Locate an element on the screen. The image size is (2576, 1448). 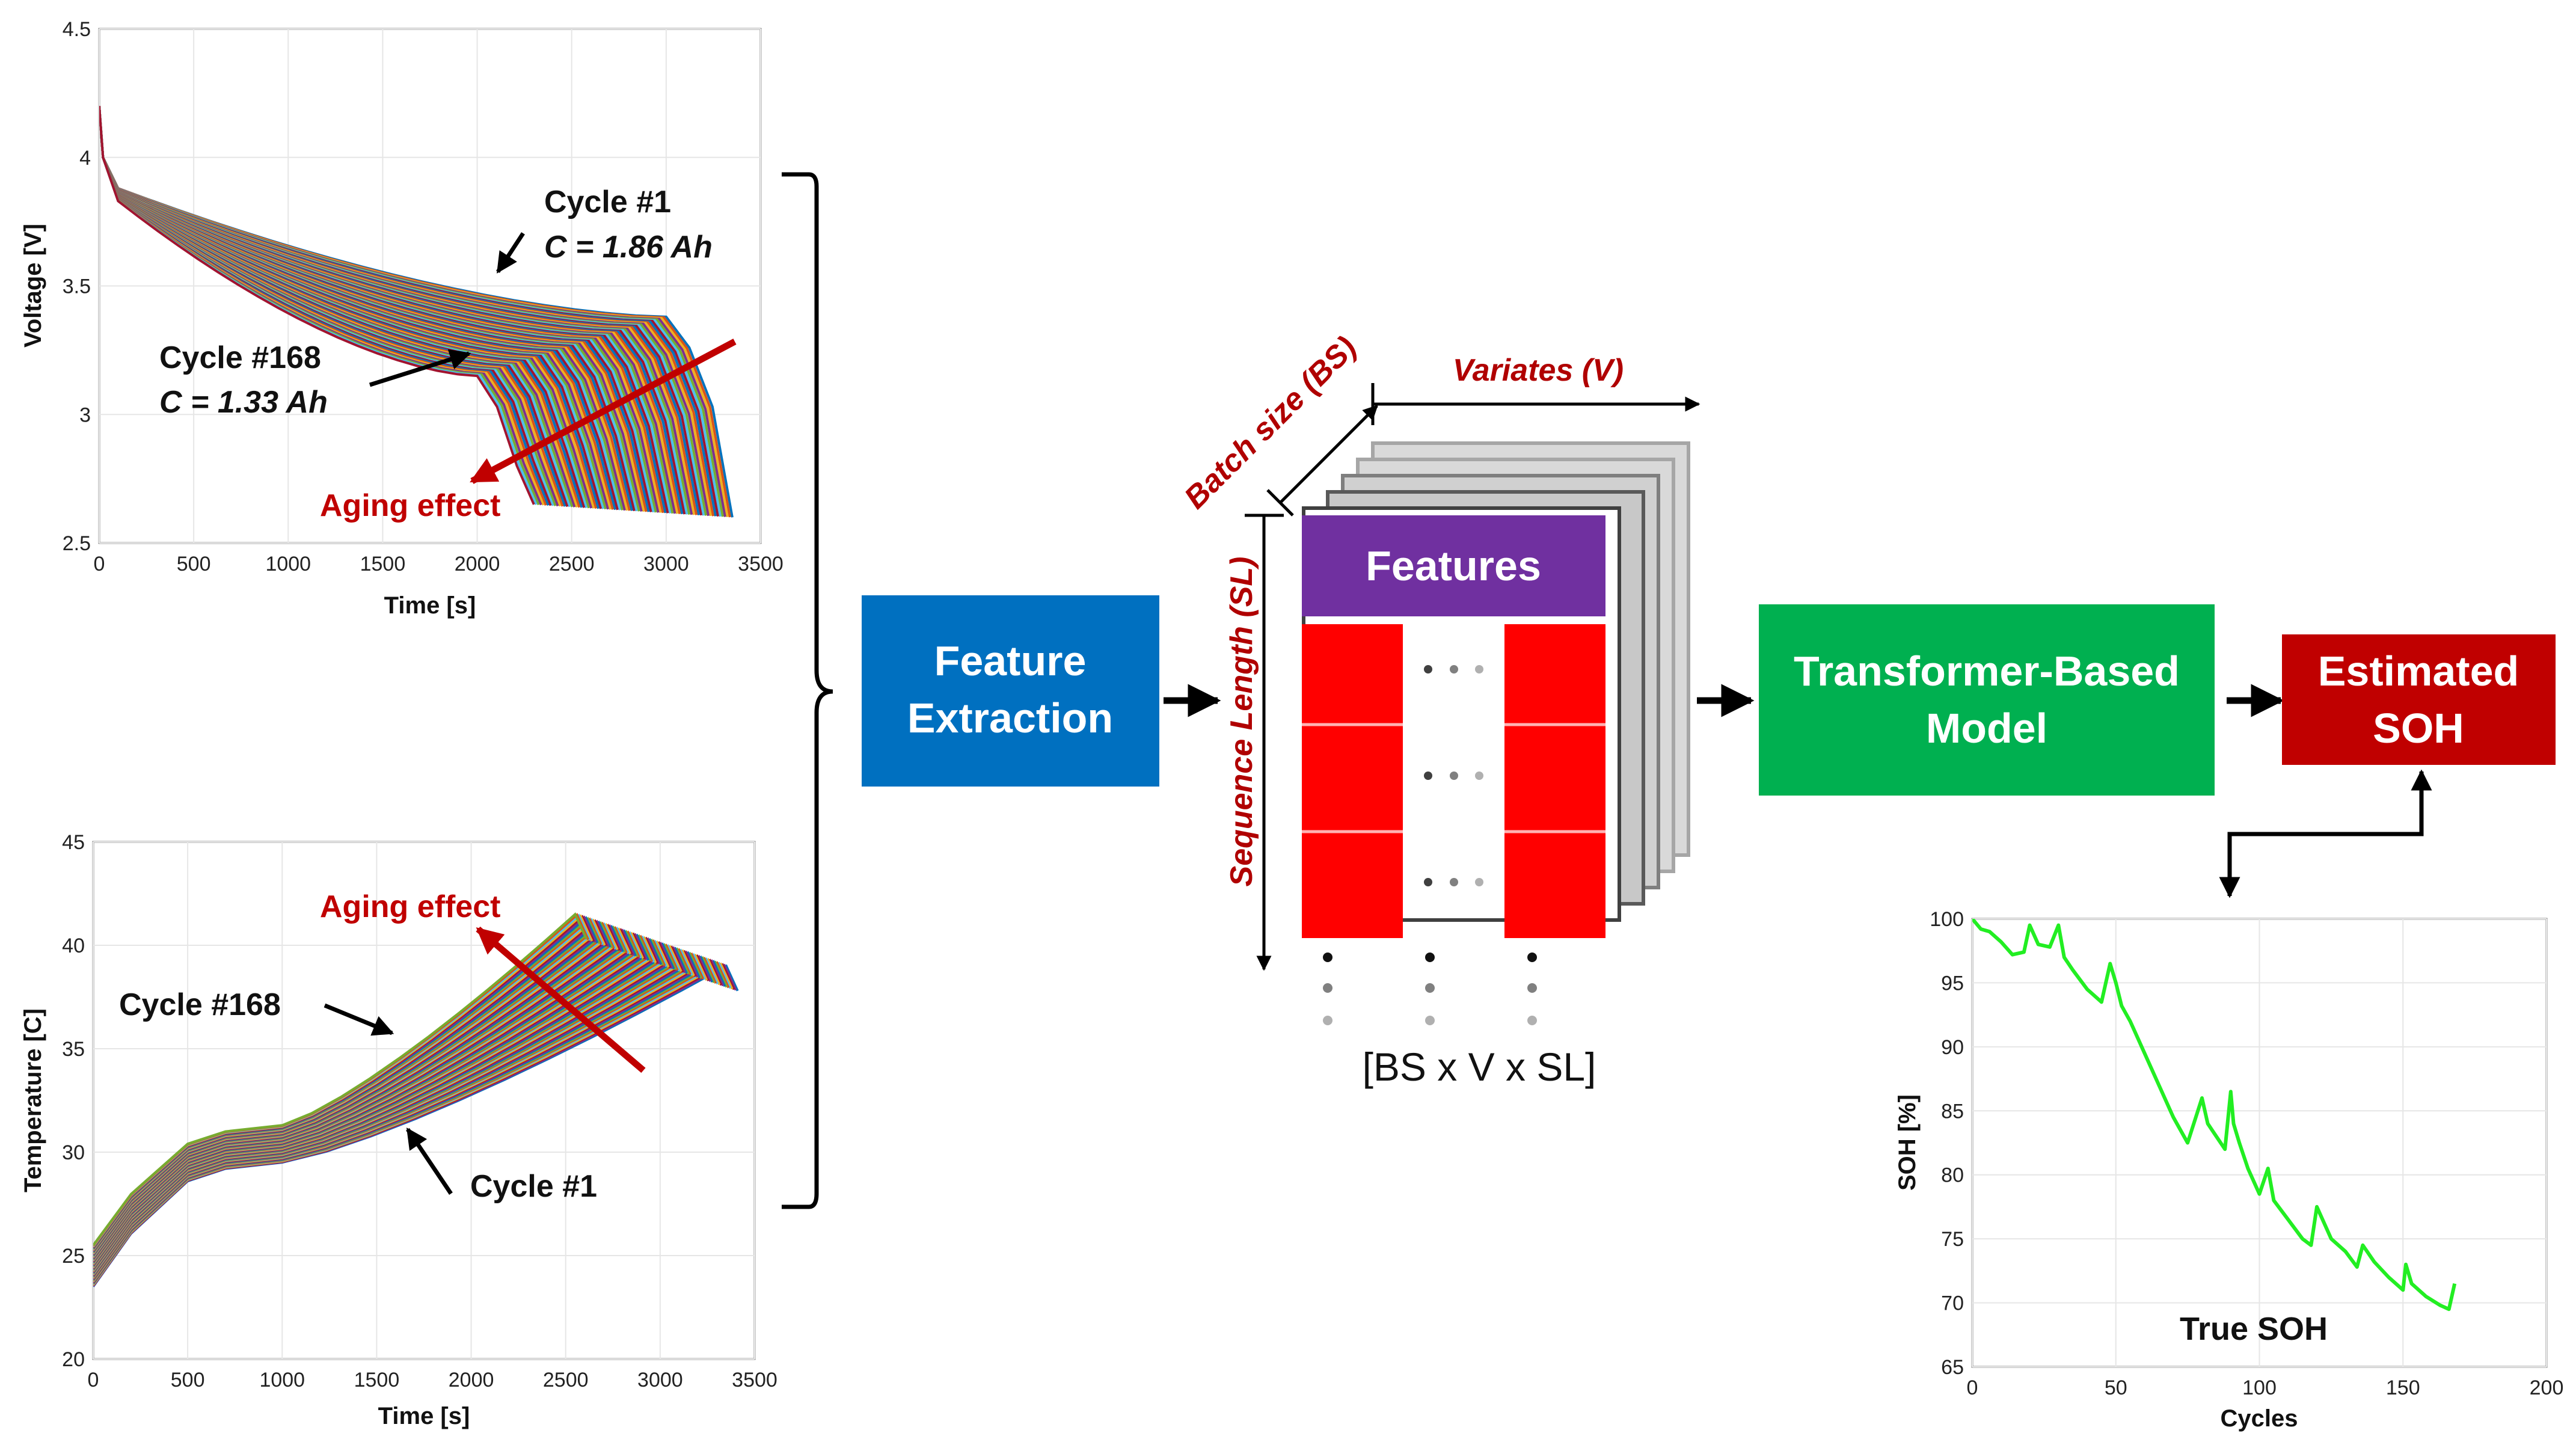
temperature-x-tick-label: 3500 is located at coordinates (754, 1380).